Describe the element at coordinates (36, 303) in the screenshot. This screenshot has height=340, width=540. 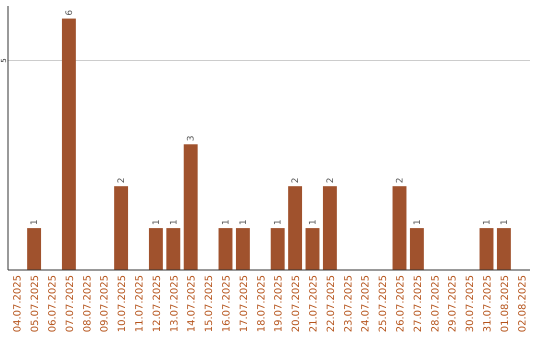
I see `x-tick-label: 05.07.2025` at that location.